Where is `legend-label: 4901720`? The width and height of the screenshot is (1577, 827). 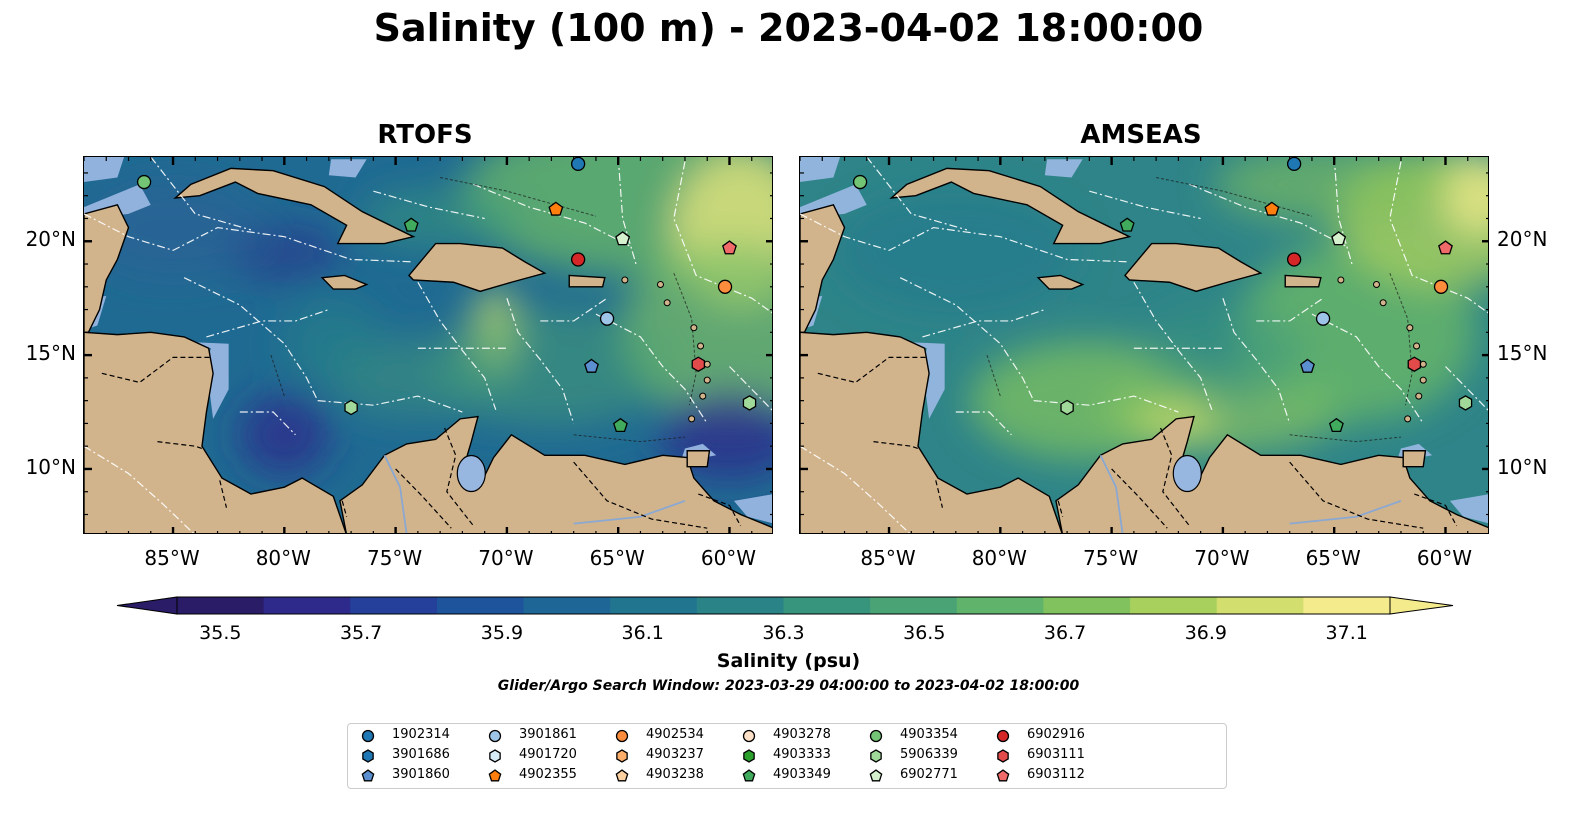
legend-label: 4901720 is located at coordinates (548, 754).